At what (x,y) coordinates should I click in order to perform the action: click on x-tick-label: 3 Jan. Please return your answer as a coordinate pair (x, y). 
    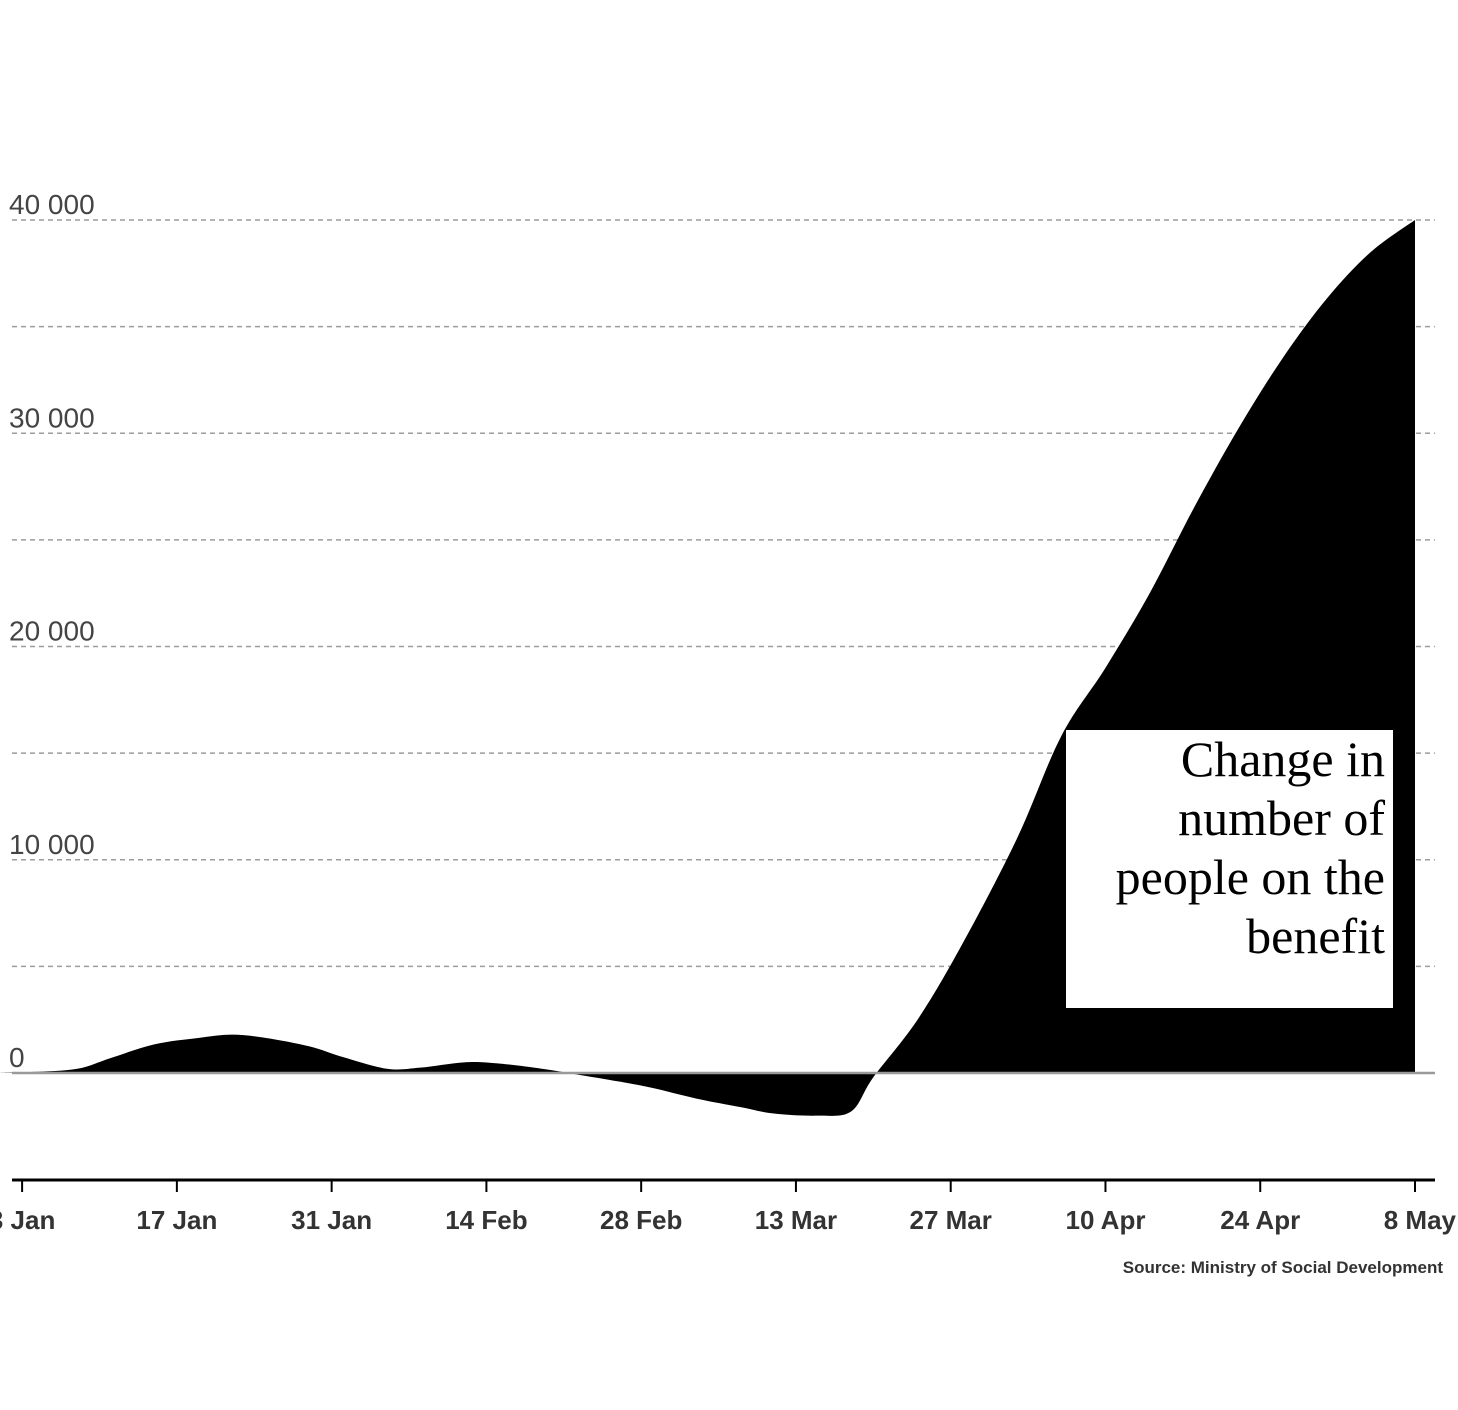
    Looking at the image, I should click on (27, 1220).